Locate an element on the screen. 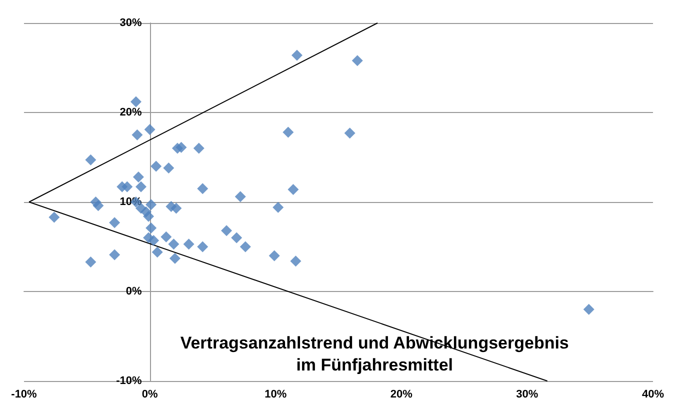 Image resolution: width=686 pixels, height=405 pixels. y-tick-label: 30% is located at coordinates (131, 23).